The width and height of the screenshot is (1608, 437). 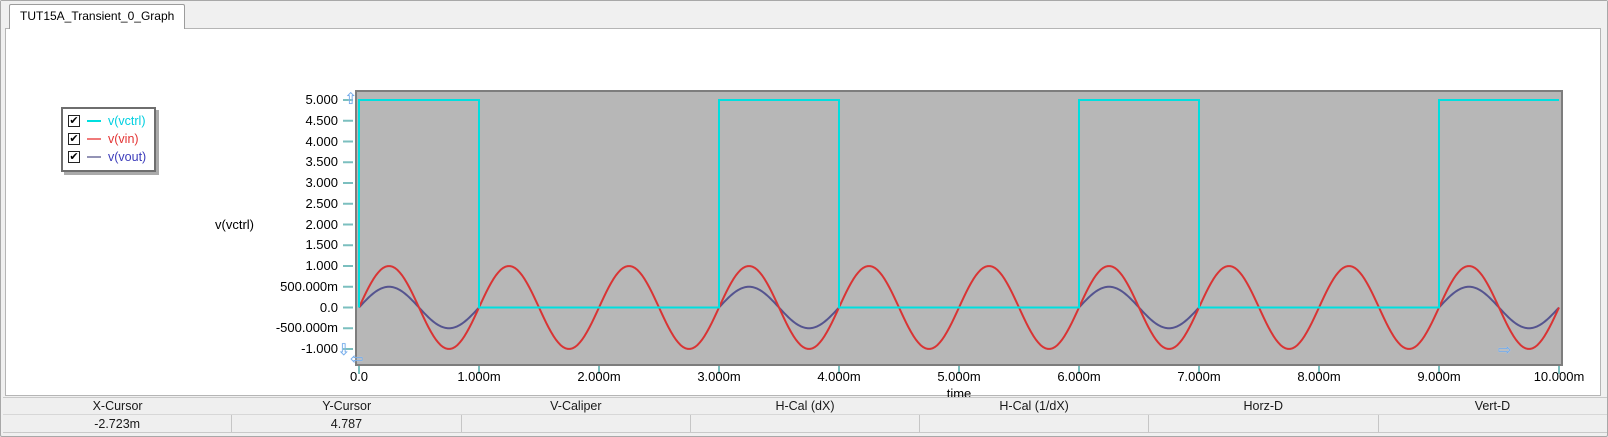 What do you see at coordinates (117, 423) in the screenshot?
I see `status-value: -2.723m` at bounding box center [117, 423].